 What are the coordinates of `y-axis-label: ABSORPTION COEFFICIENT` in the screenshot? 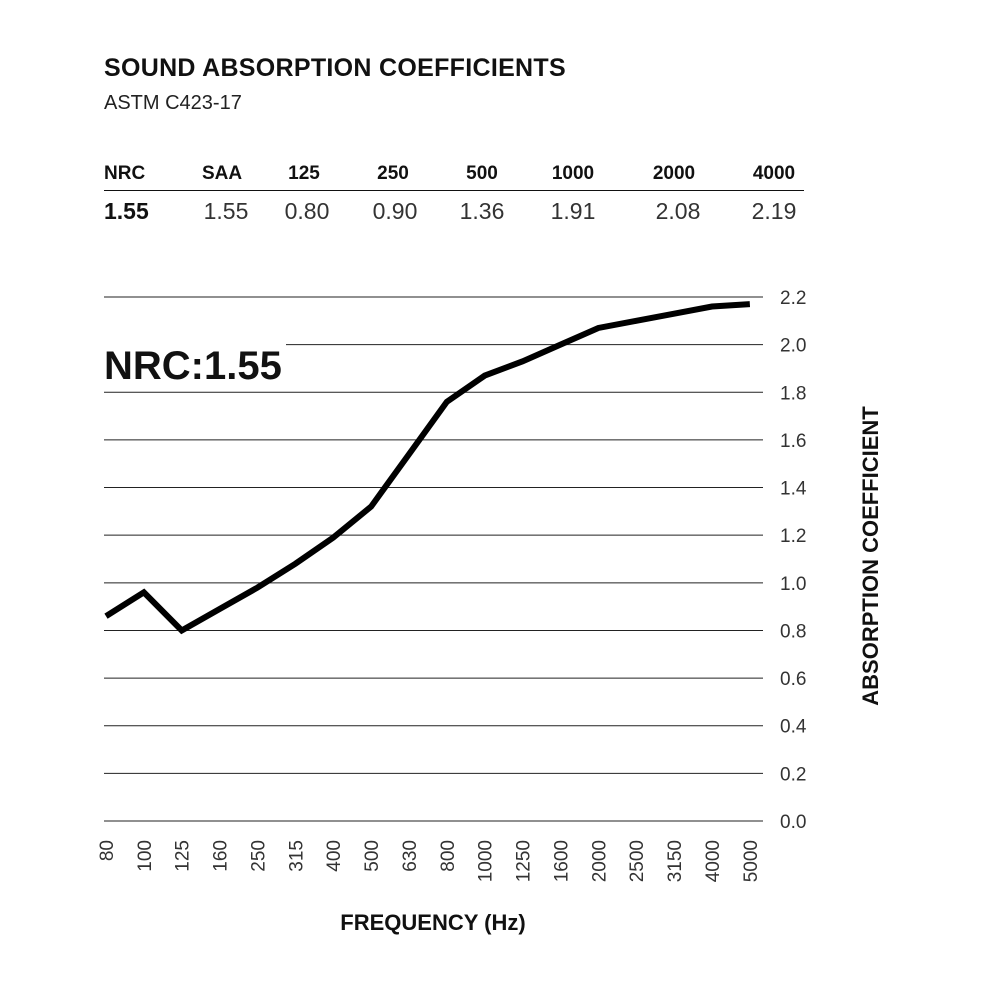 It's located at (870, 556).